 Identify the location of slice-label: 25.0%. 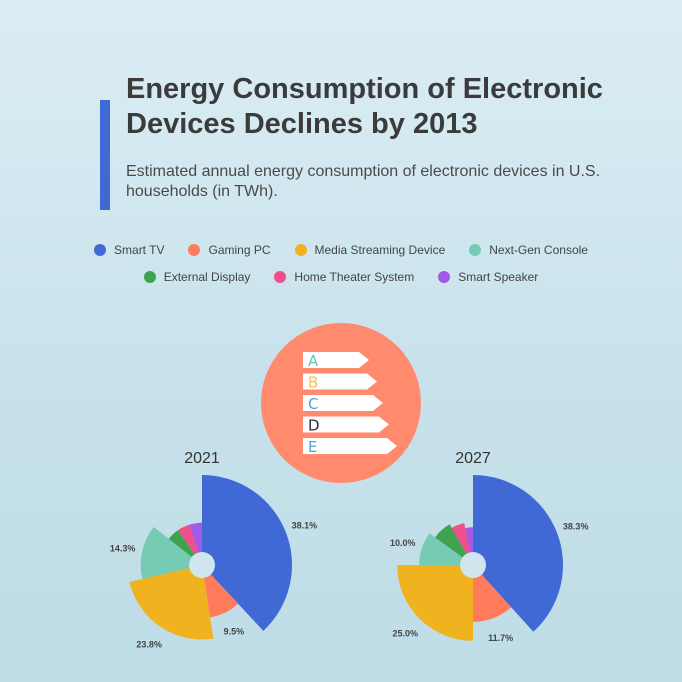
(406, 634).